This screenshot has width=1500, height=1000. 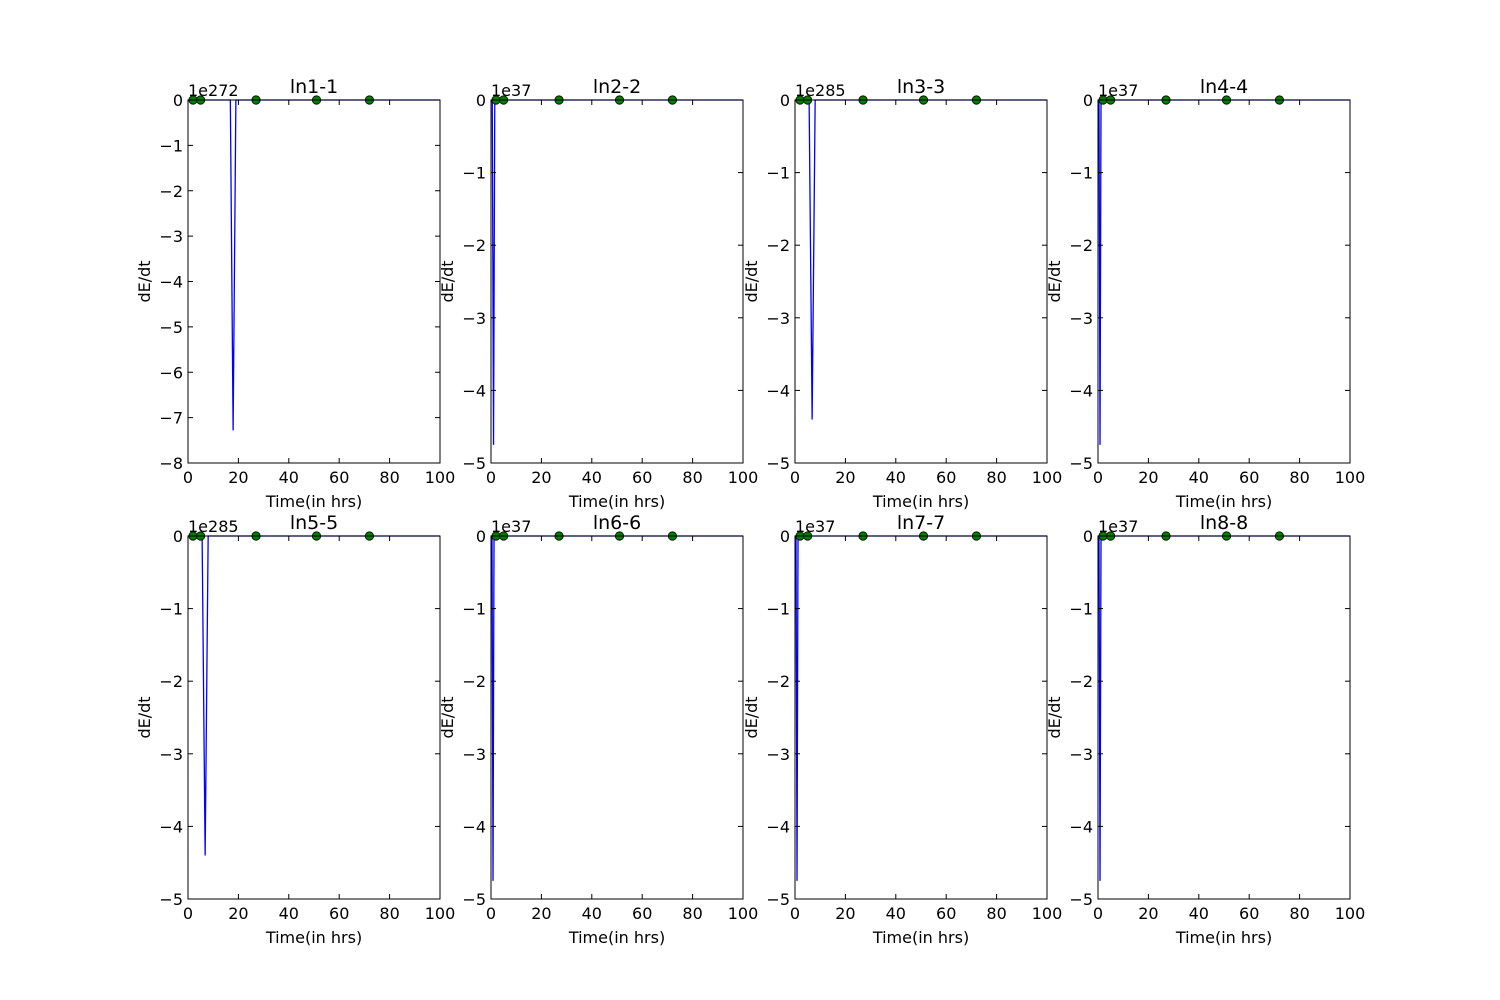 I want to click on chart-title: ln6-6, so click(x=617, y=523).